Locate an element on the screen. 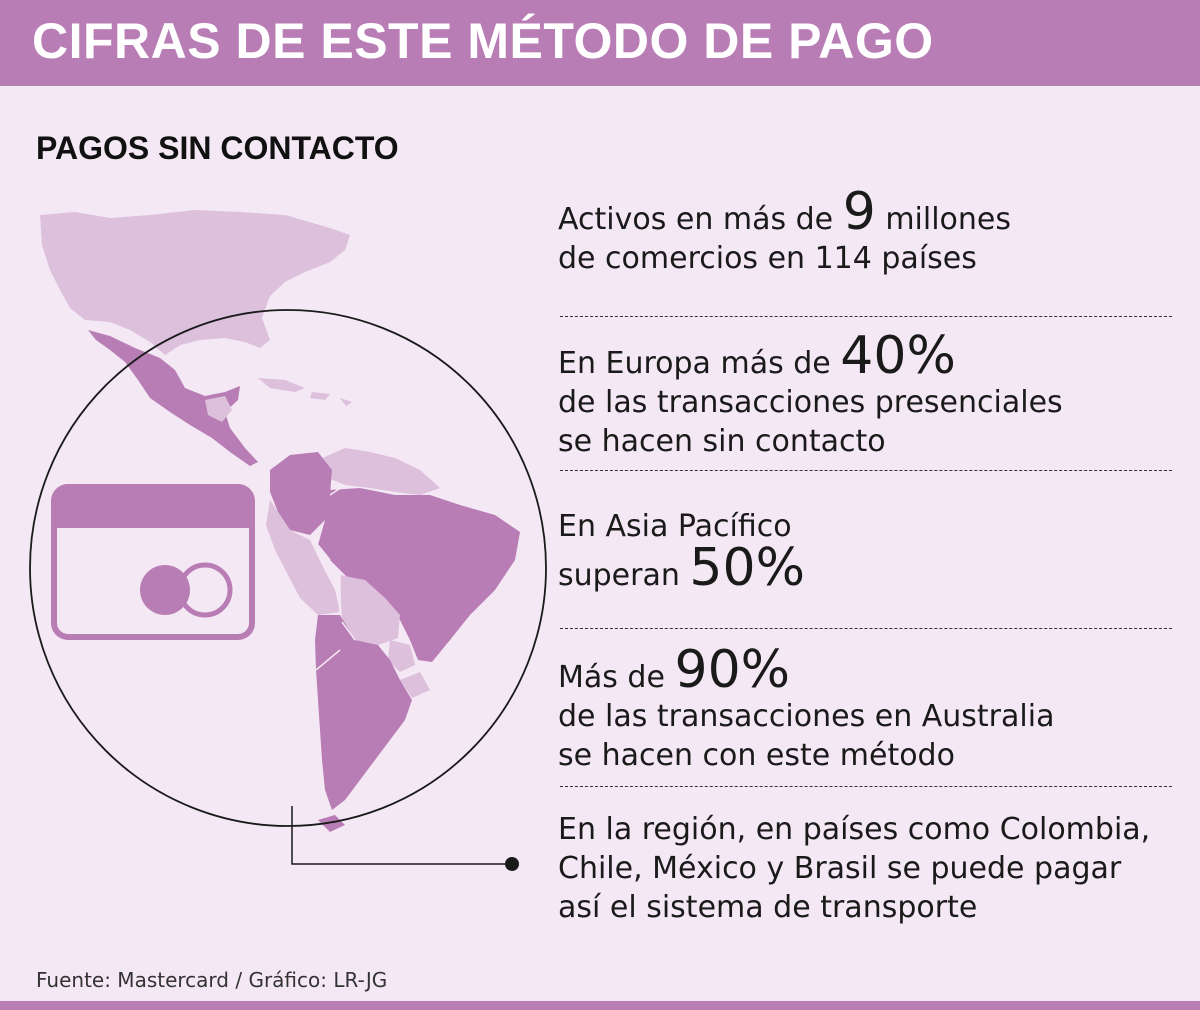  source-credit: Fuente: Mastercard / Gráfico: LR-JG is located at coordinates (212, 980).